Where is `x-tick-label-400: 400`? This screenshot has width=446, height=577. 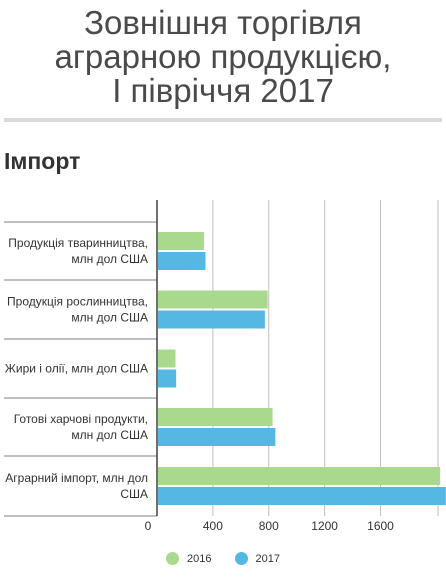 x-tick-label-400: 400 is located at coordinates (213, 526).